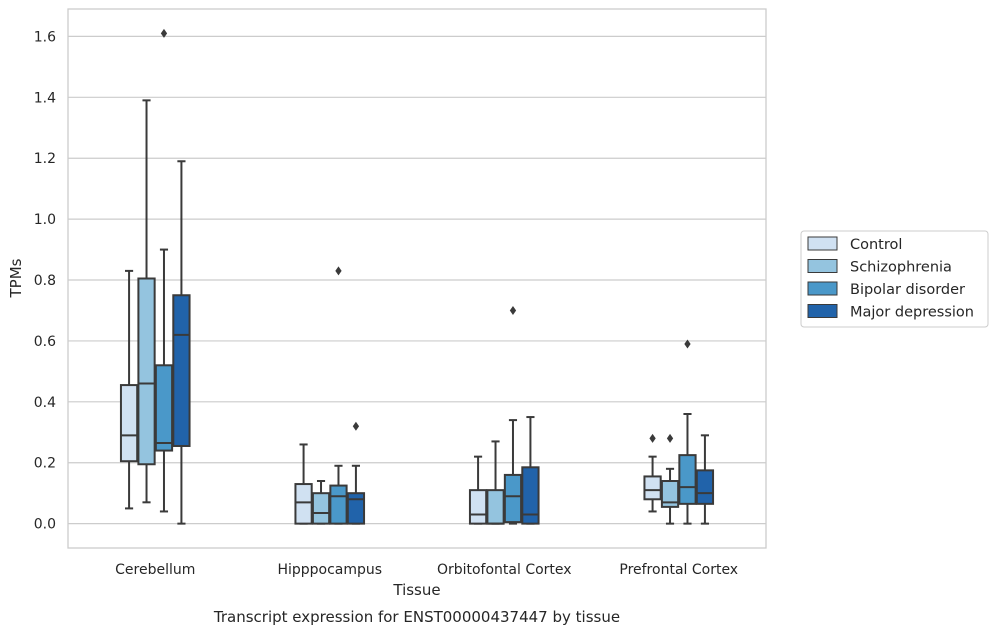 The image size is (997, 634). What do you see at coordinates (45, 525) in the screenshot?
I see `y-tick-label: 0.0` at bounding box center [45, 525].